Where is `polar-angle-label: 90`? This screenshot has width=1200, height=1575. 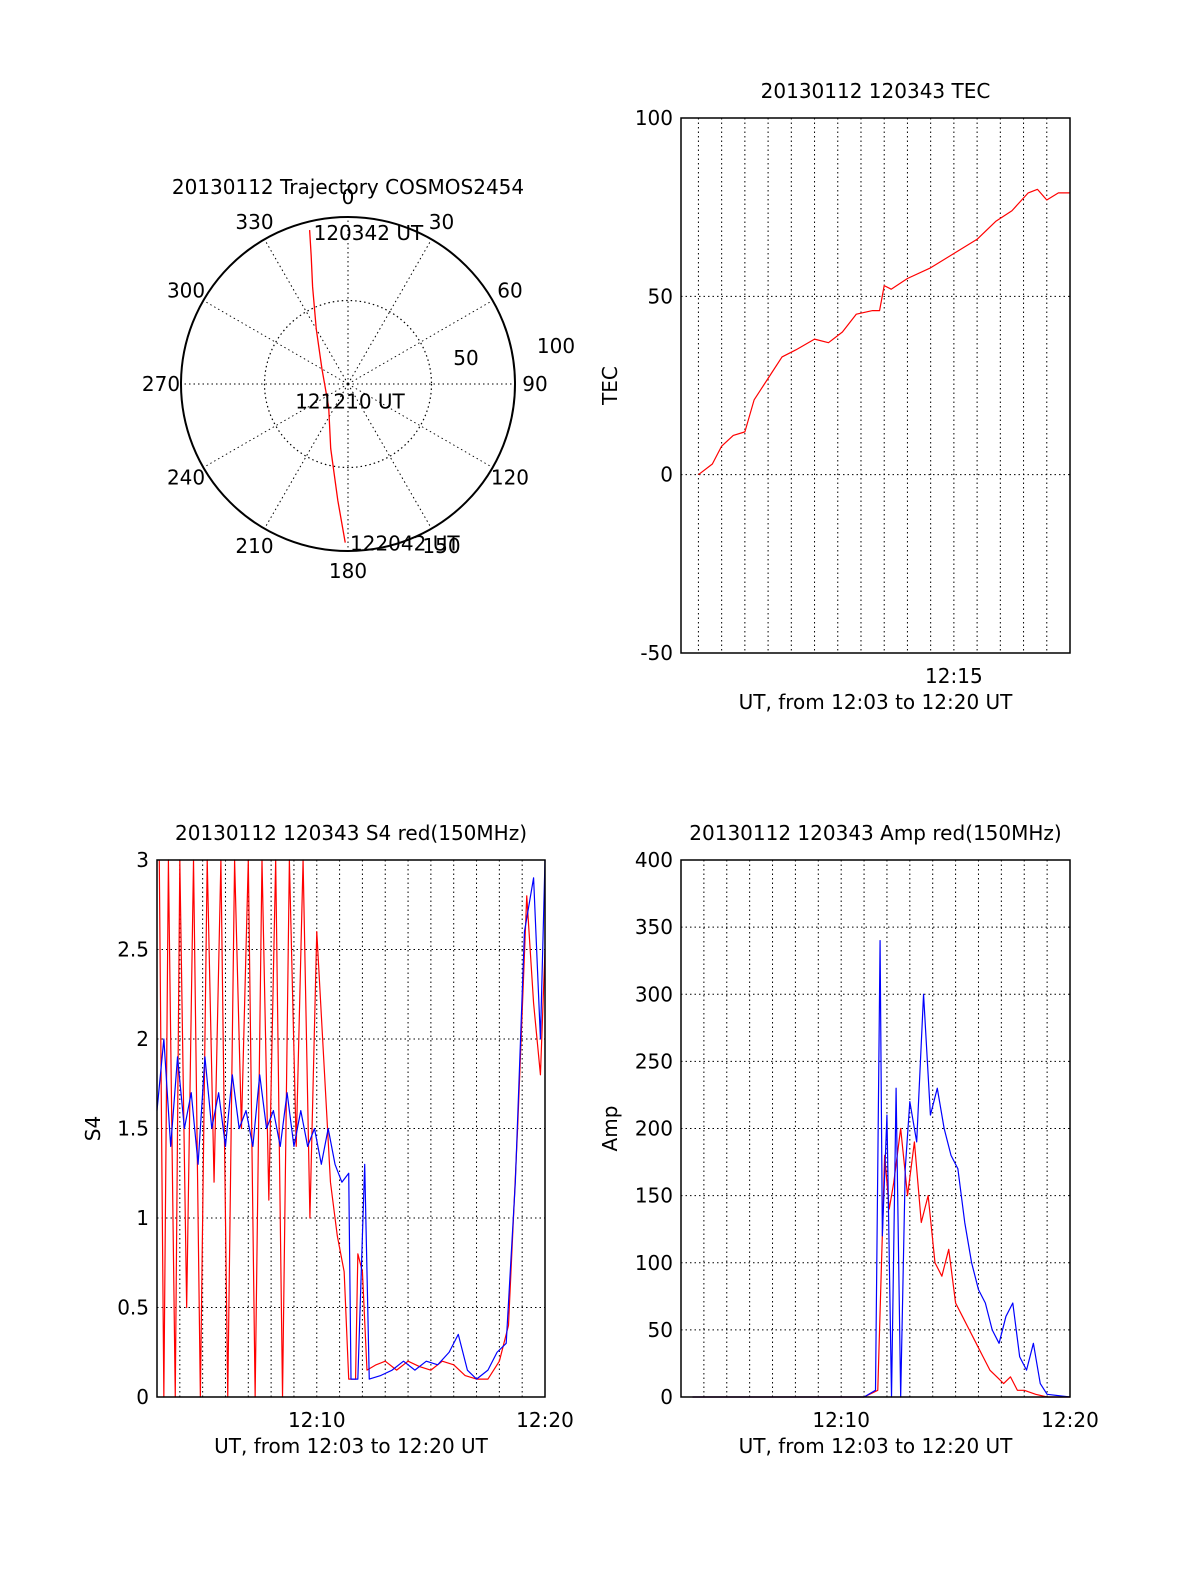 polar-angle-label: 90 is located at coordinates (534, 384).